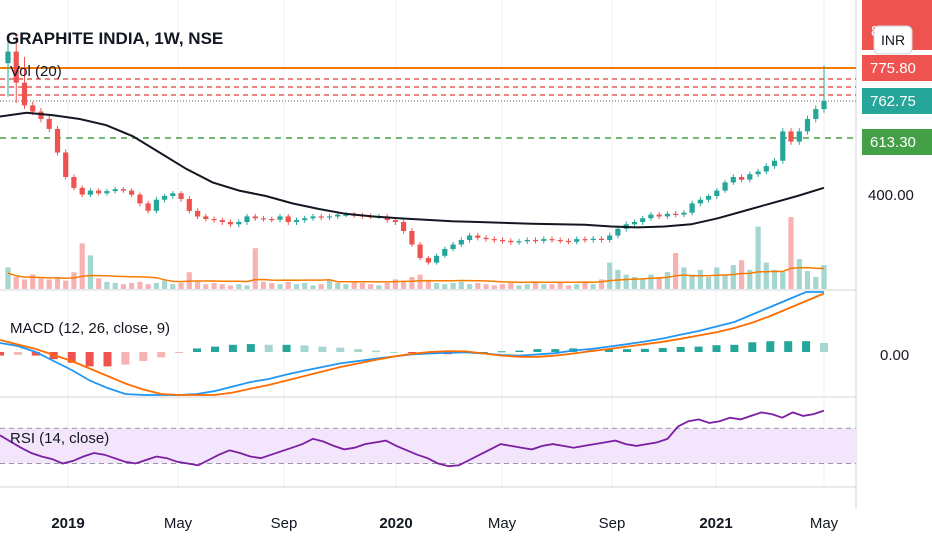 The width and height of the screenshot is (932, 550). I want to click on support-price-value: 613.30, so click(893, 142).